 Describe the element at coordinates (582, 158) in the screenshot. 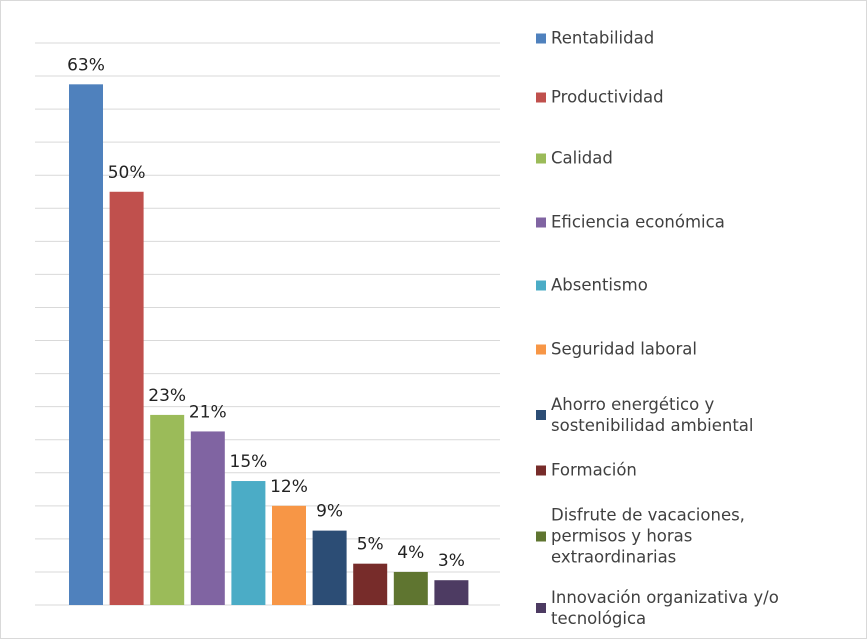

I see `legend-label: Calidad` at that location.